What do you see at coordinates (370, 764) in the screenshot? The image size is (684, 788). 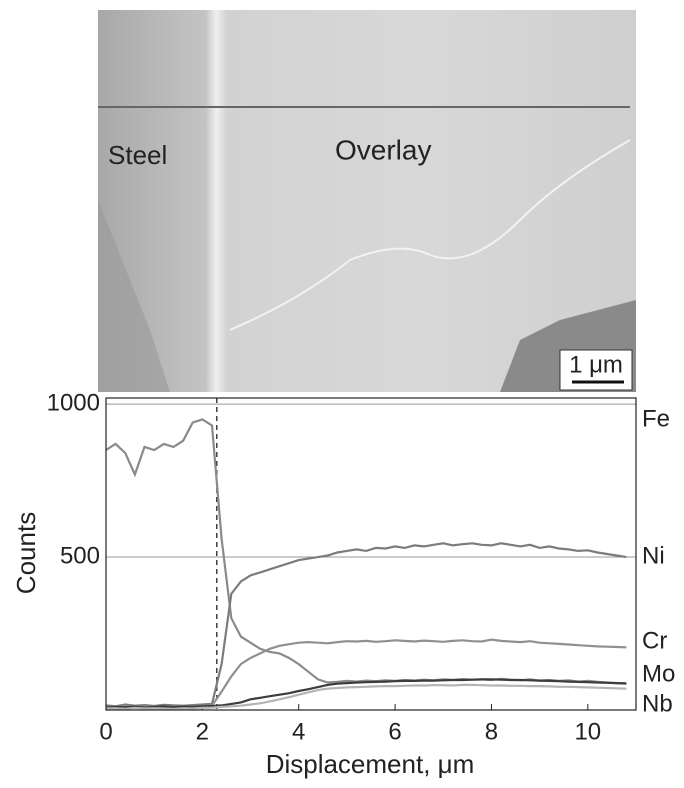 I see `x-axis-title: Displacement, μm` at bounding box center [370, 764].